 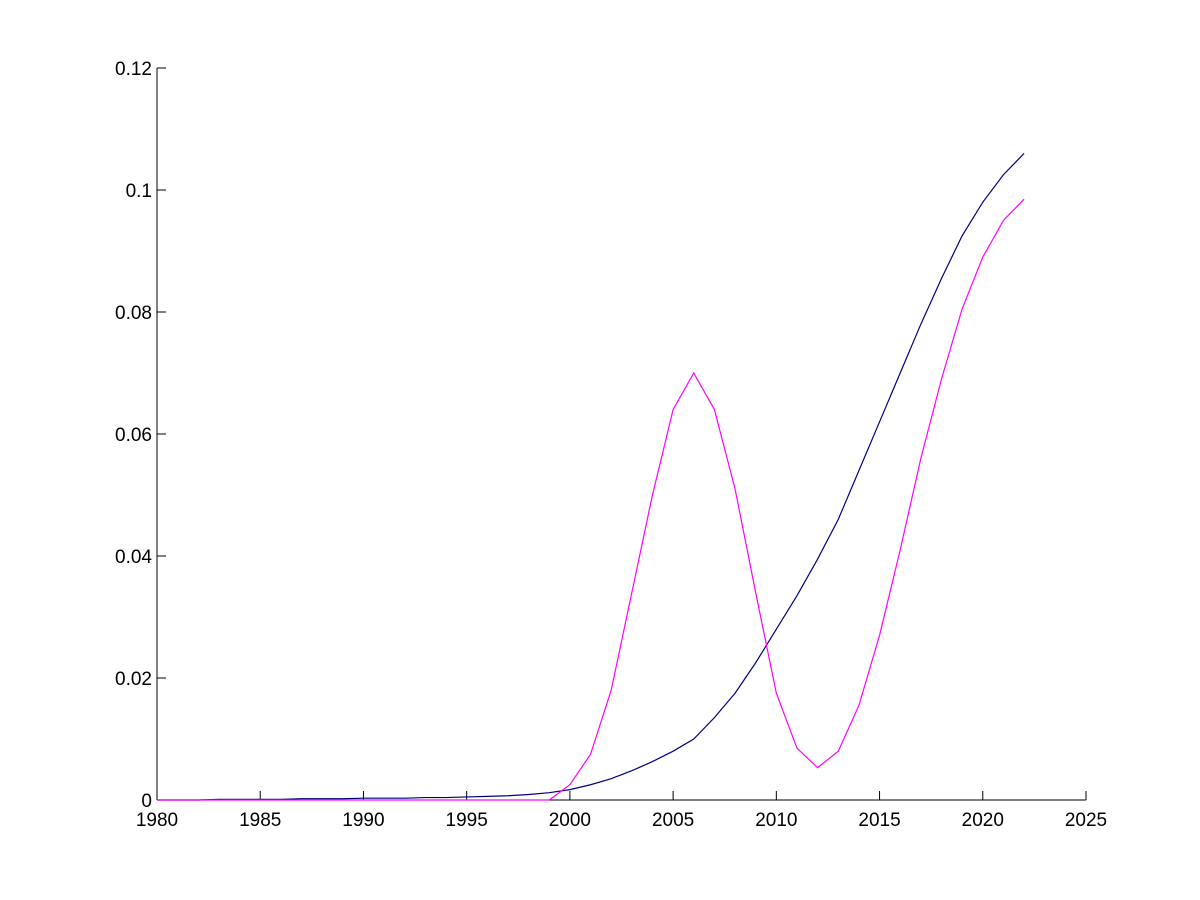 I want to click on y-tick-label: 0.04, so click(x=133, y=557).